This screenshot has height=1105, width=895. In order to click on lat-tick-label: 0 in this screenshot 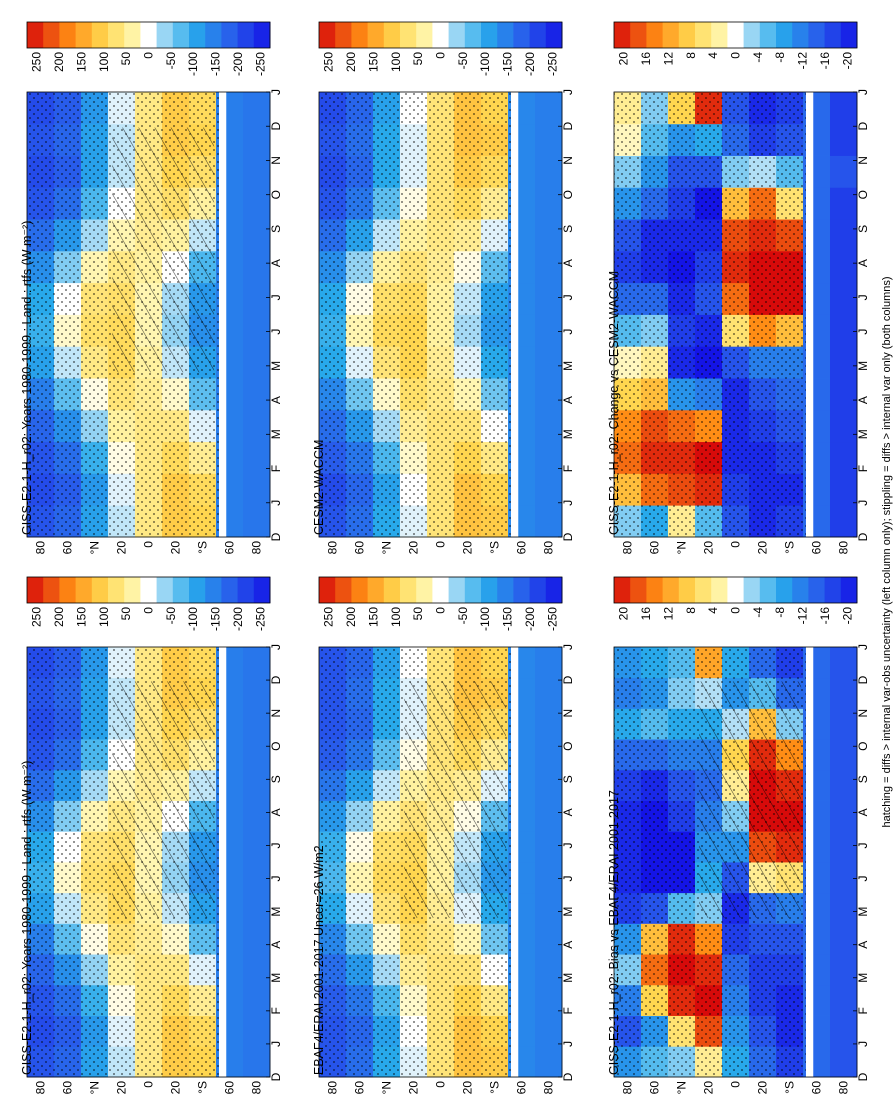, I will do `click(736, 544)`.